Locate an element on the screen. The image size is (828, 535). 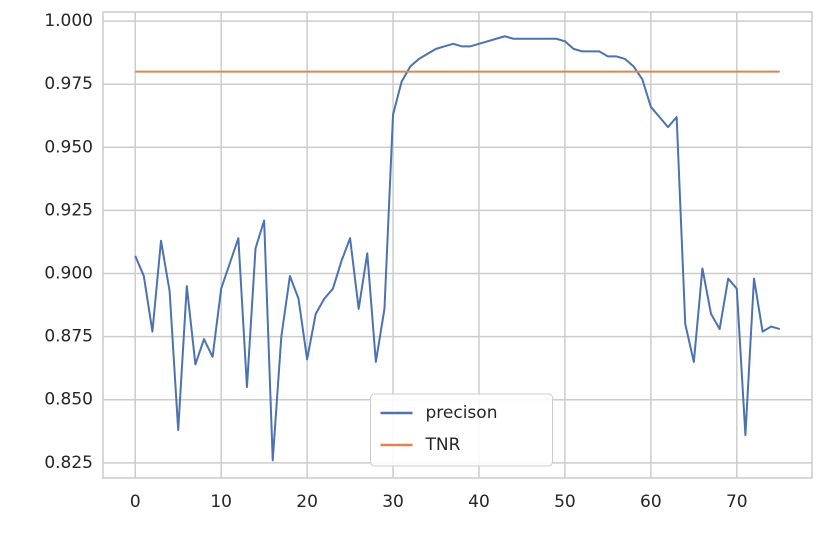
y-tick-label: 0.850 is located at coordinates (68, 400).